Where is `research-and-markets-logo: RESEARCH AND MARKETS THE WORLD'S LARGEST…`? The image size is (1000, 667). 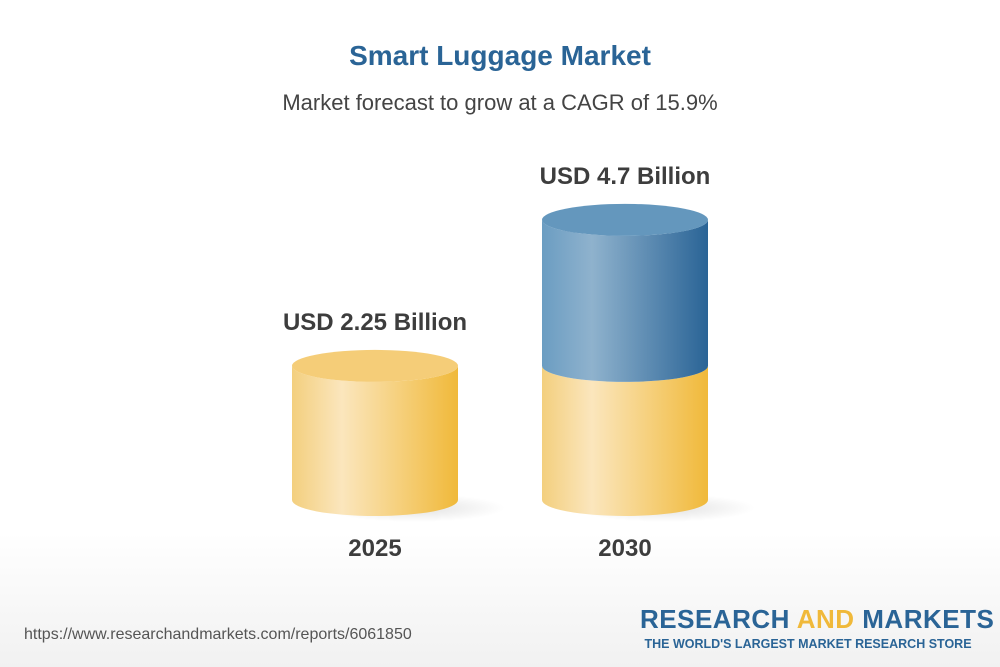 research-and-markets-logo: RESEARCH AND MARKETS THE WORLD'S LARGEST… is located at coordinates (817, 627).